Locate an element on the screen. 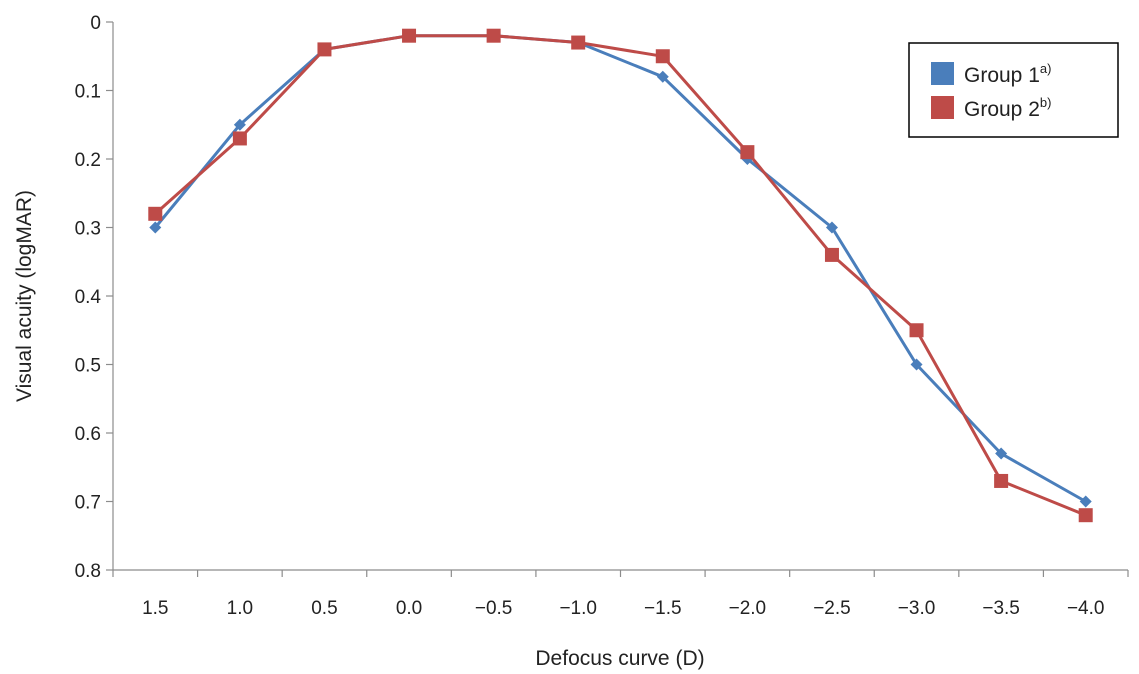 The image size is (1139, 674). legend-box is located at coordinates (1013, 90).